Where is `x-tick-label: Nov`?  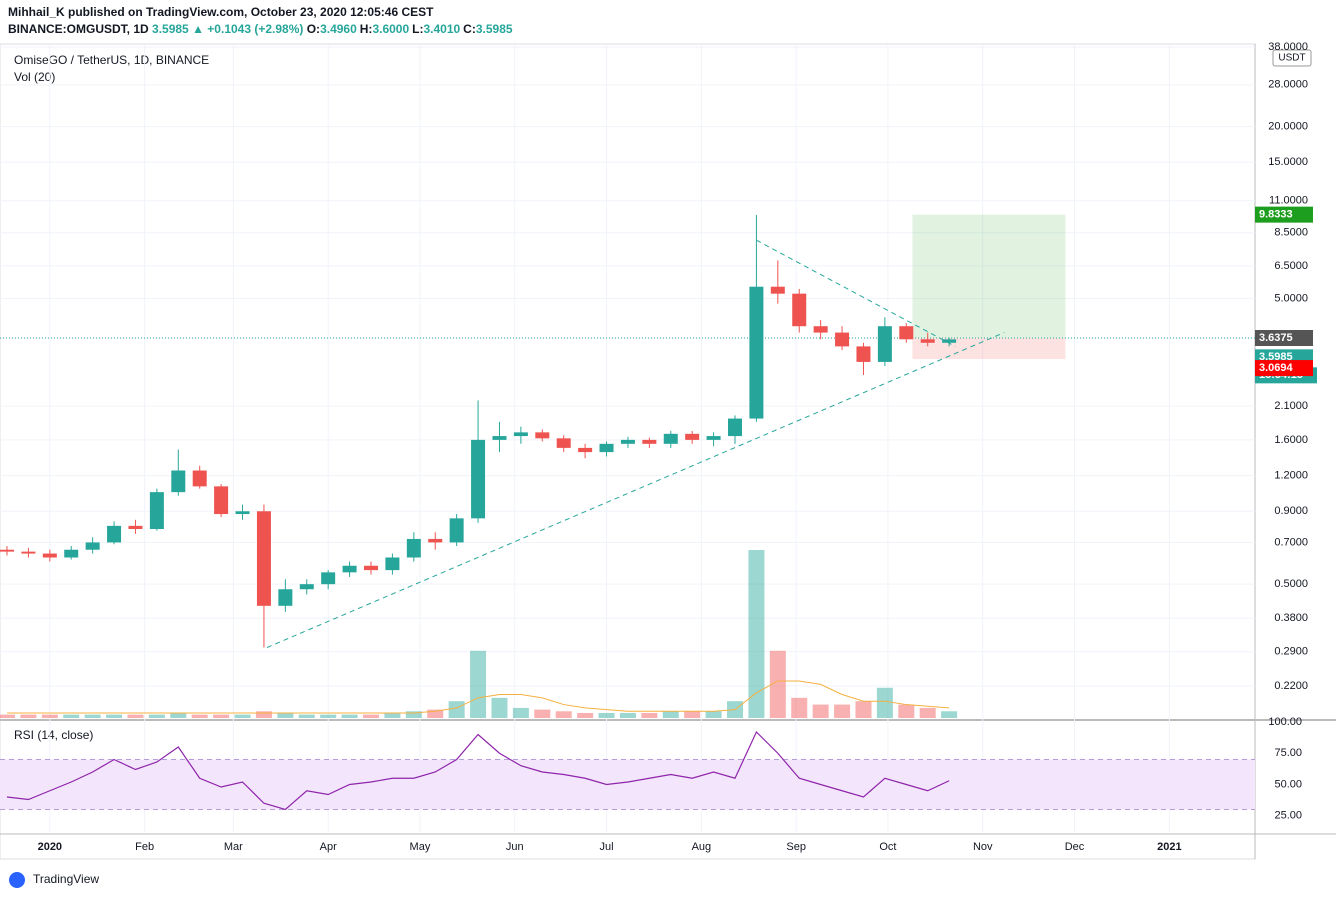
x-tick-label: Nov is located at coordinates (983, 847).